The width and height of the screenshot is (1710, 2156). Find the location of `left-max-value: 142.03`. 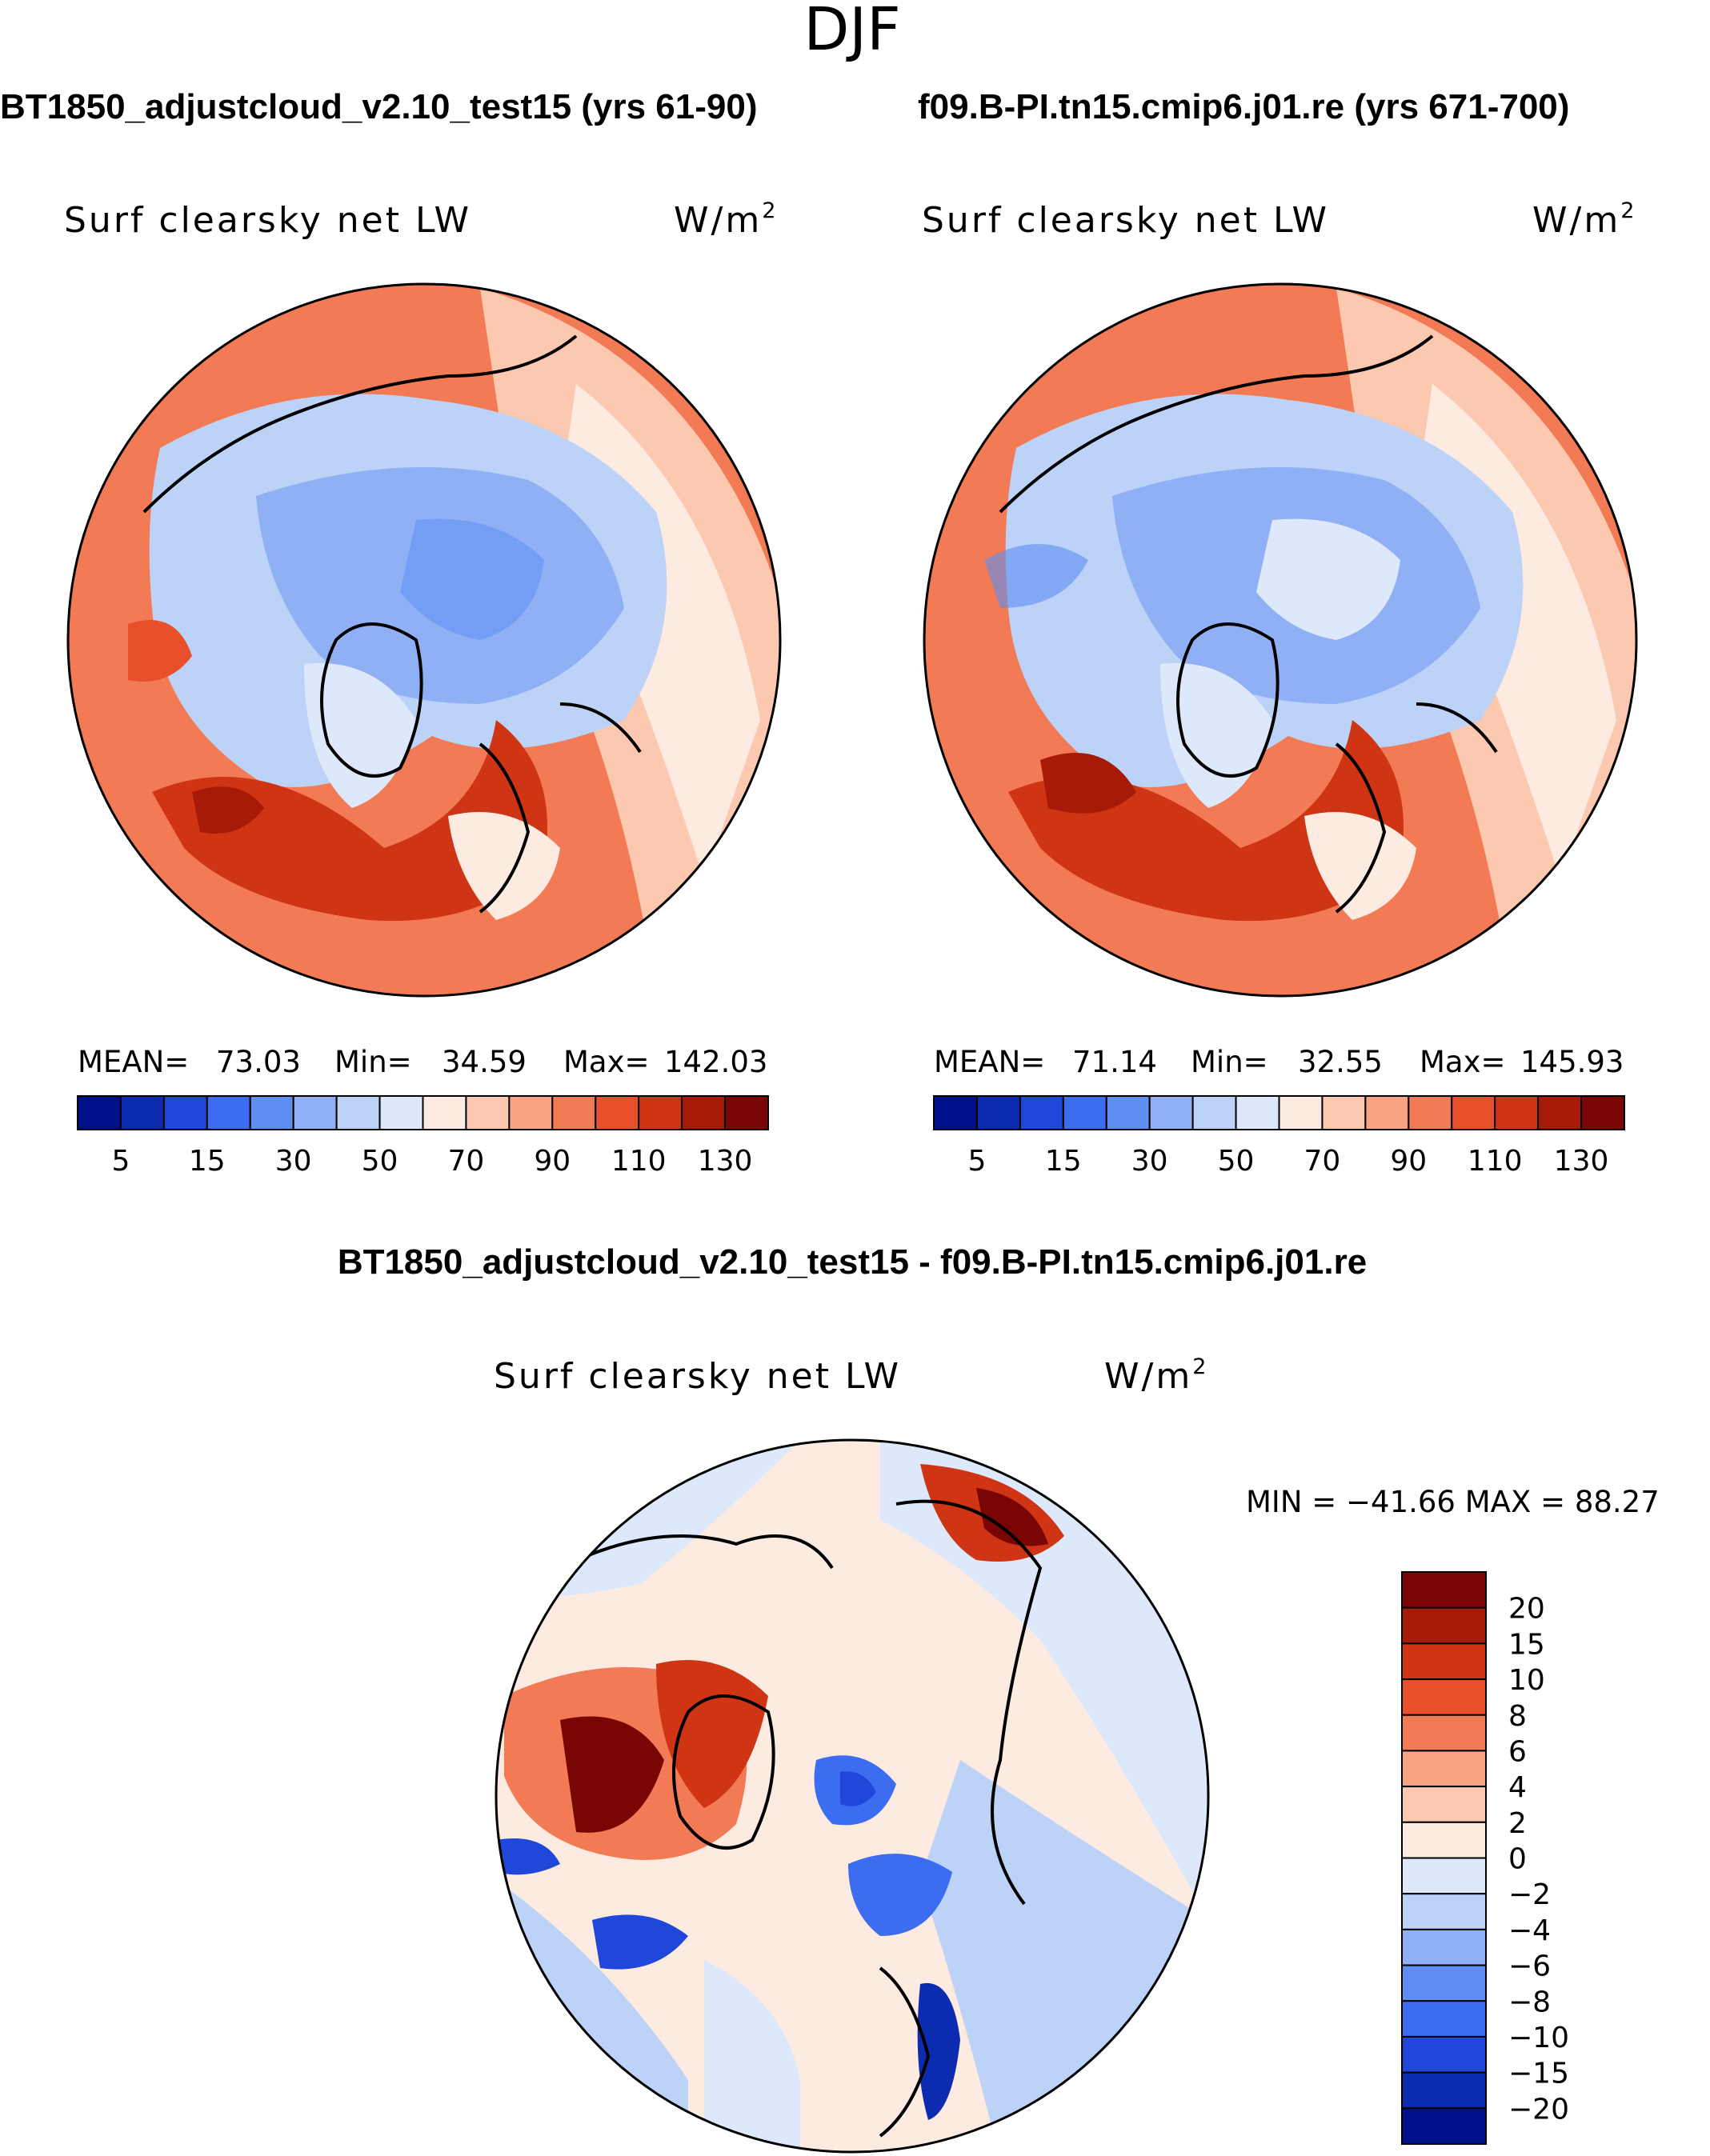

left-max-value: 142.03 is located at coordinates (715, 1062).